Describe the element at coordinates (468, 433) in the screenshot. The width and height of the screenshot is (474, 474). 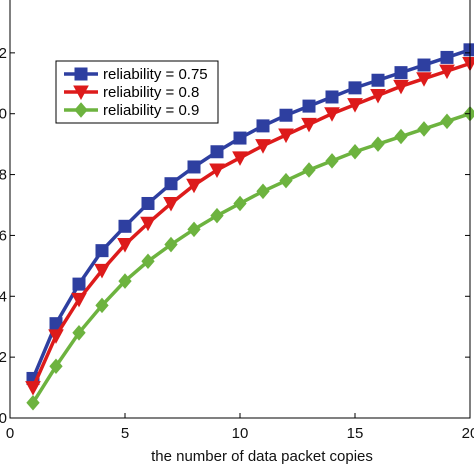
I see `x-tick-label: 20` at that location.